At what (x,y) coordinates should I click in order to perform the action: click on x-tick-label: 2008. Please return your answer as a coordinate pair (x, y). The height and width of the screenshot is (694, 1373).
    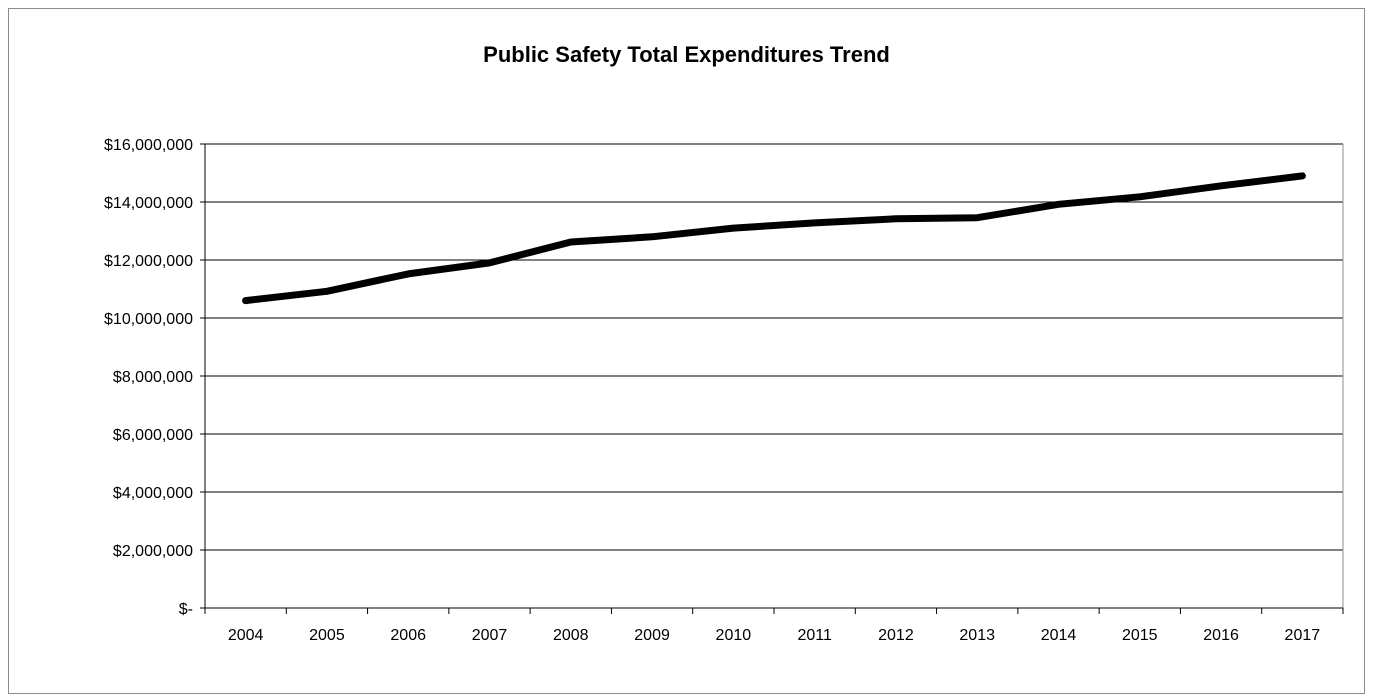
    Looking at the image, I should click on (571, 635).